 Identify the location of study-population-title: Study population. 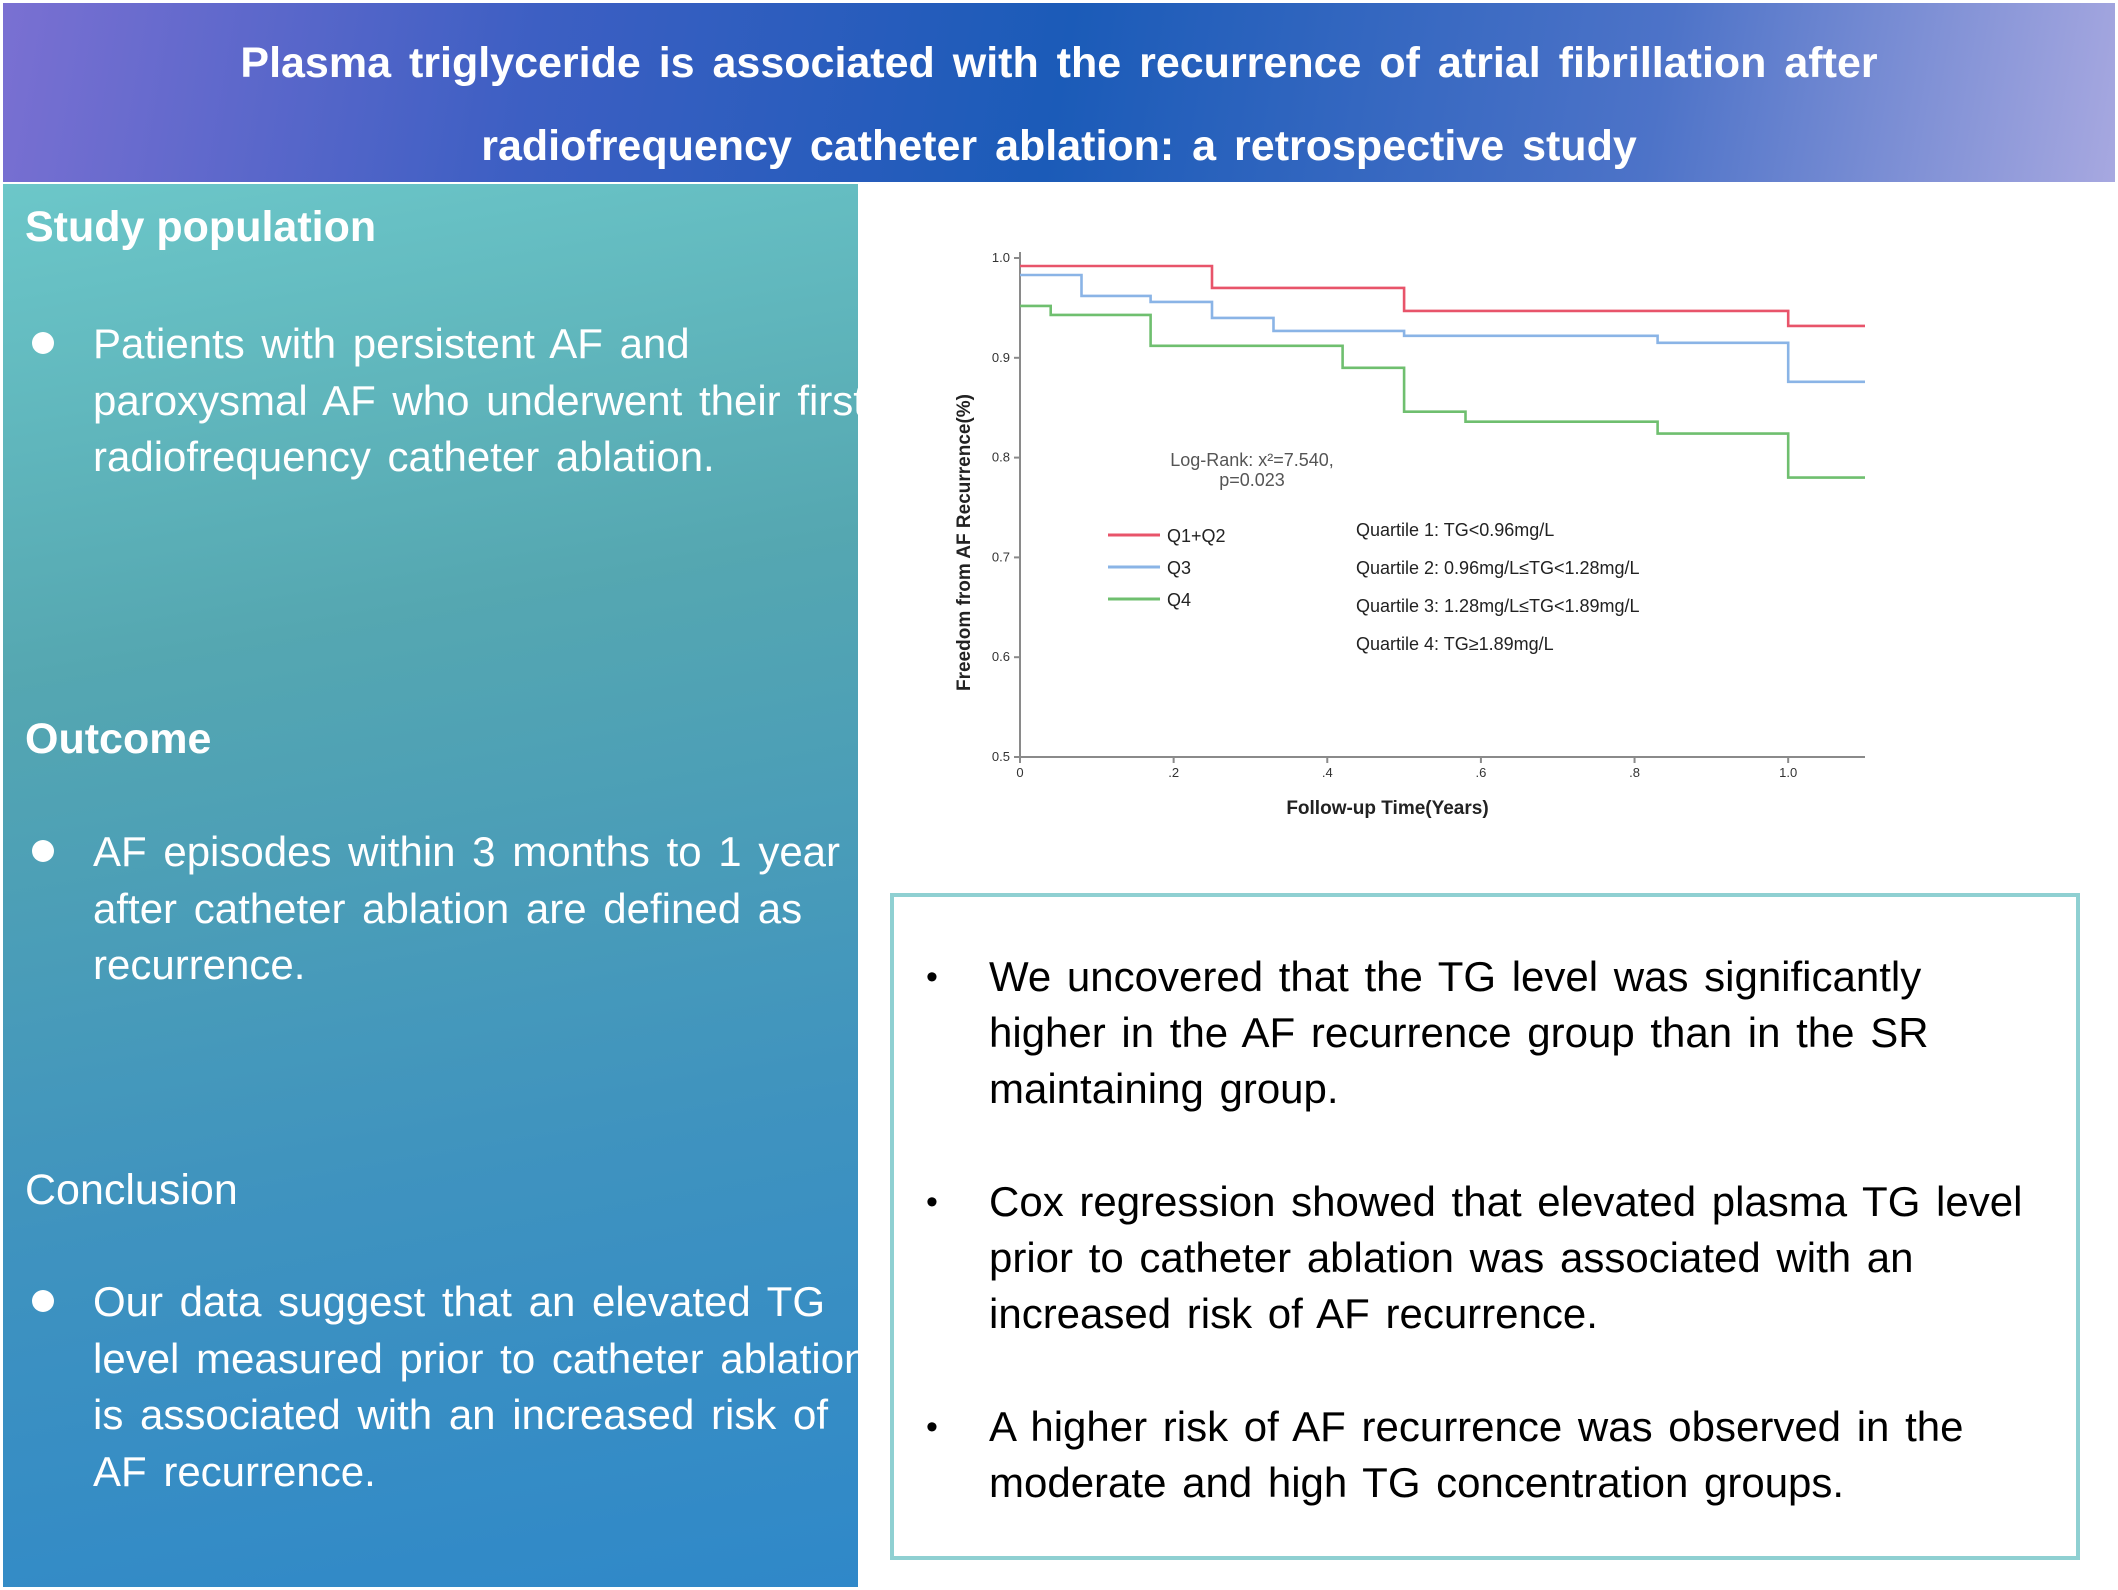
(201, 227).